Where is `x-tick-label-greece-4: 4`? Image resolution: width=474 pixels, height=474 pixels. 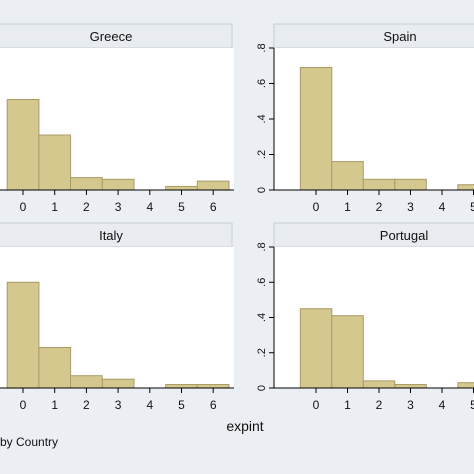 x-tick-label-greece-4: 4 is located at coordinates (149, 207).